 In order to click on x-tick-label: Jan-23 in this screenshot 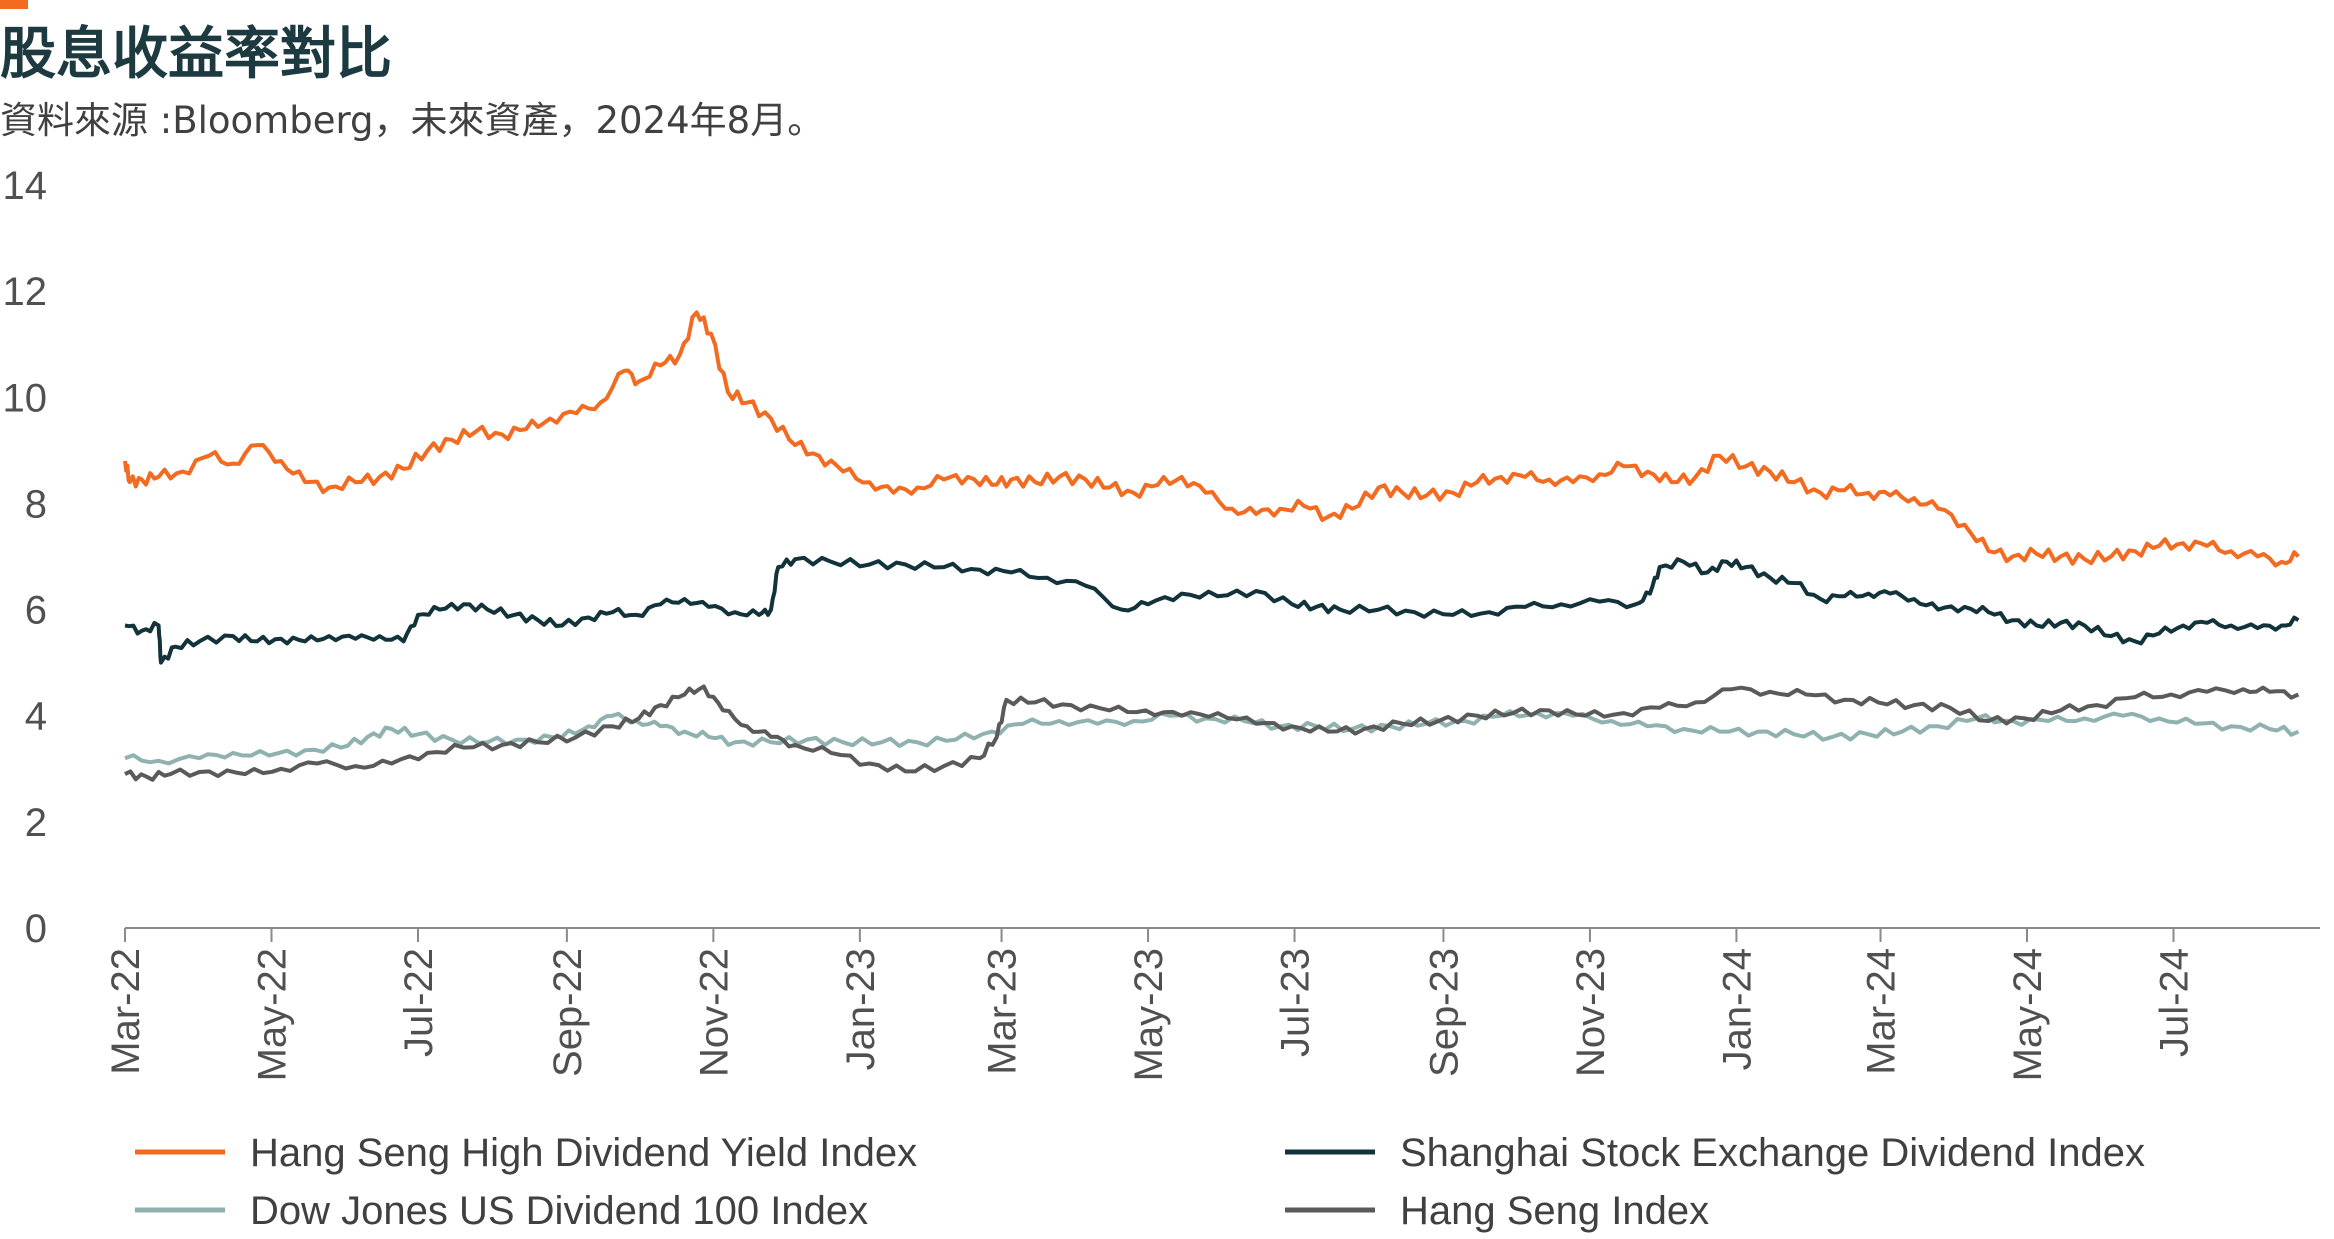, I will do `click(861, 1009)`.